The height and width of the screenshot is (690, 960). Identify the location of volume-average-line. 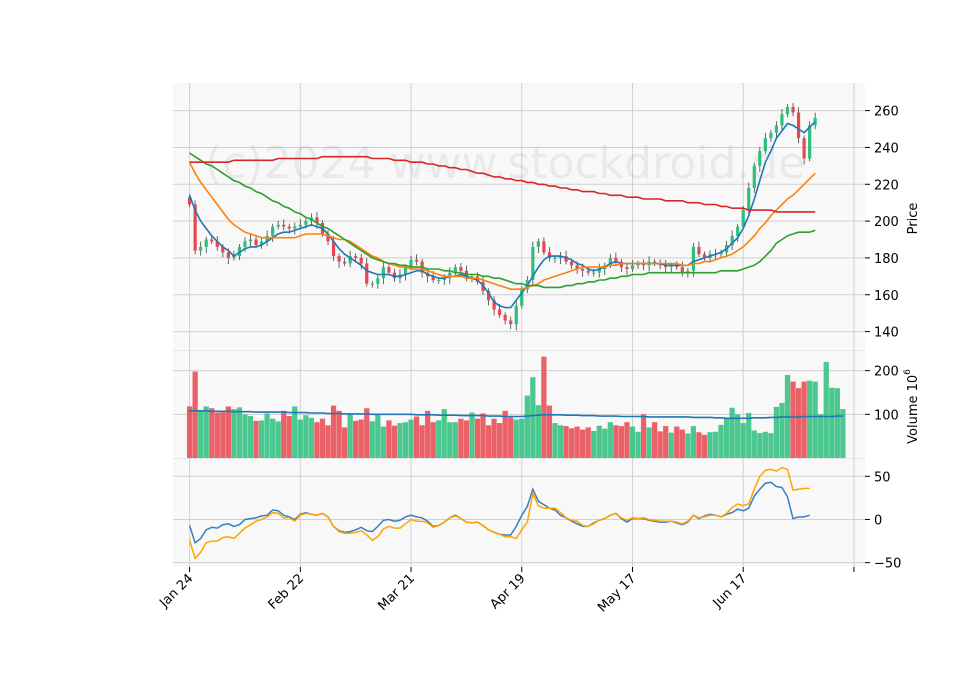
(516, 414).